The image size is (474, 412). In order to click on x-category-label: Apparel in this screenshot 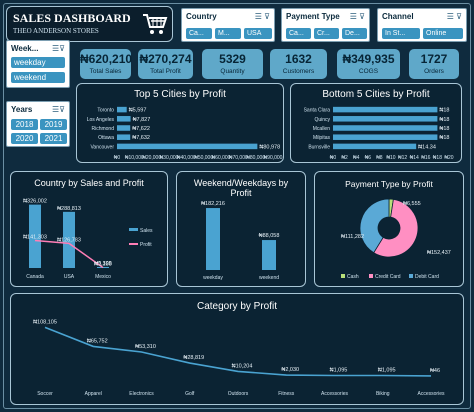, I will do `click(93, 394)`.